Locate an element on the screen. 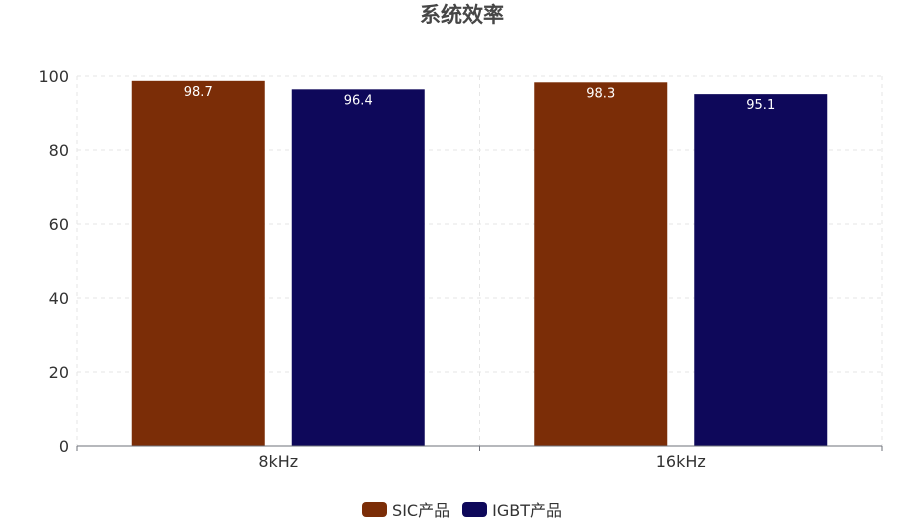  legend-item-series-0: SIC产品 is located at coordinates (406, 509).